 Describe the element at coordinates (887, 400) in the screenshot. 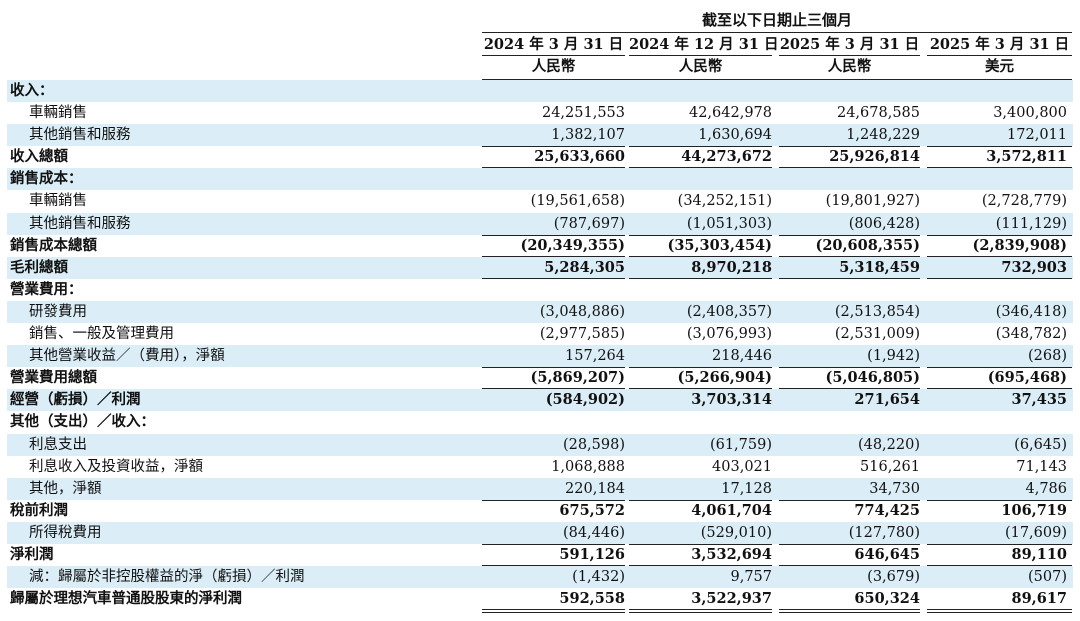

I see `row-value: 271,654` at that location.